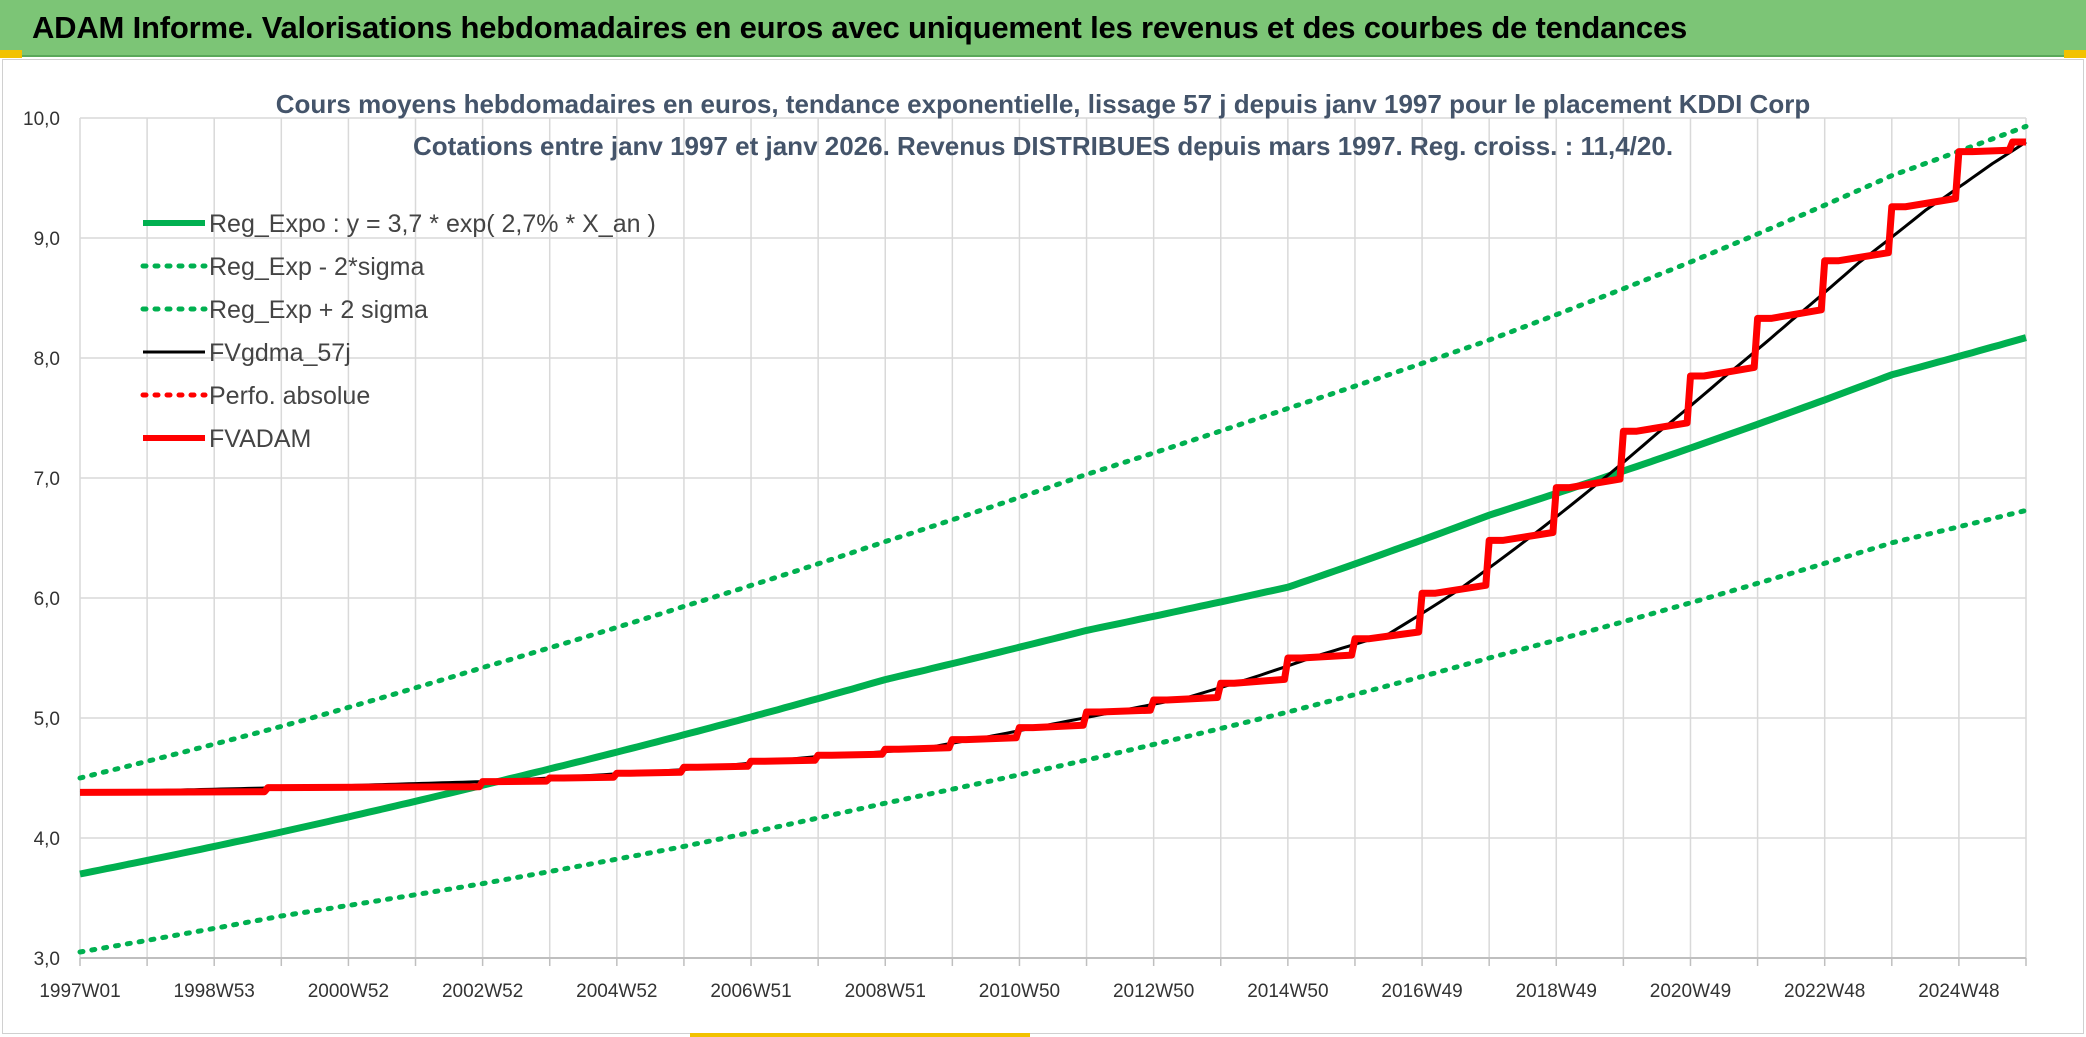 This screenshot has height=1037, width=2086. Describe the element at coordinates (289, 396) in the screenshot. I see `legend-label: Perfo. absolue` at that location.